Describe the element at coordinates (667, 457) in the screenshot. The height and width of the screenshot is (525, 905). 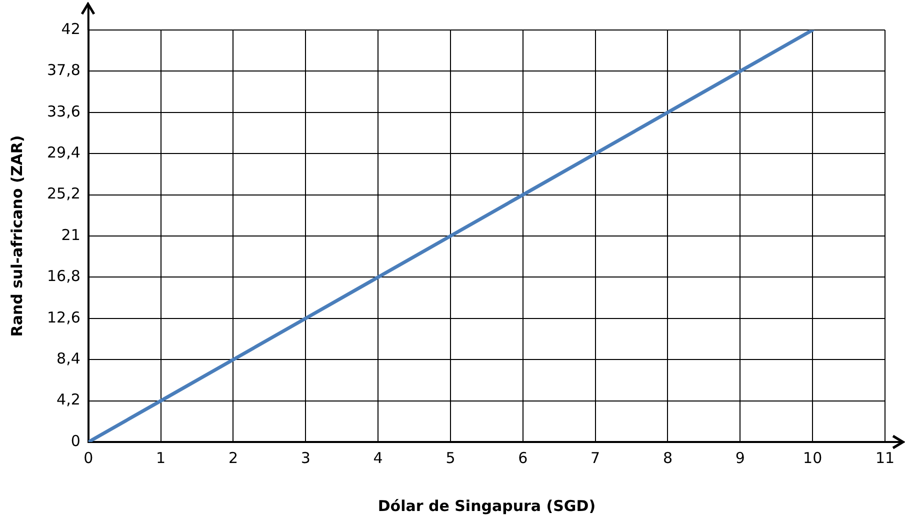
I see `x-tick-label: 8` at that location.